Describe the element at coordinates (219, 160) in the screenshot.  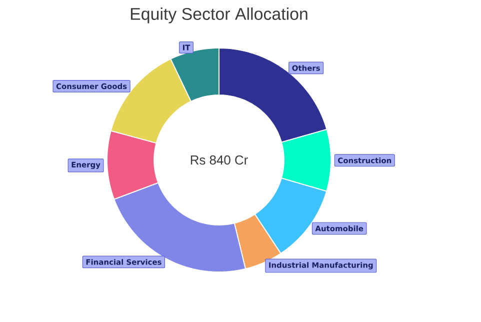
I see `text: Rs 840 Cr` at that location.